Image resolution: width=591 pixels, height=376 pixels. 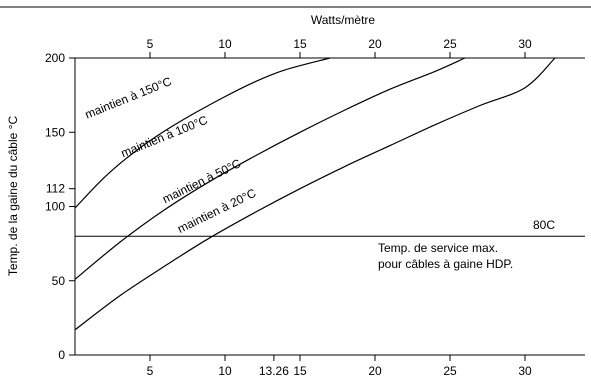 What do you see at coordinates (55, 207) in the screenshot?
I see `y-tick-label: 100` at bounding box center [55, 207].